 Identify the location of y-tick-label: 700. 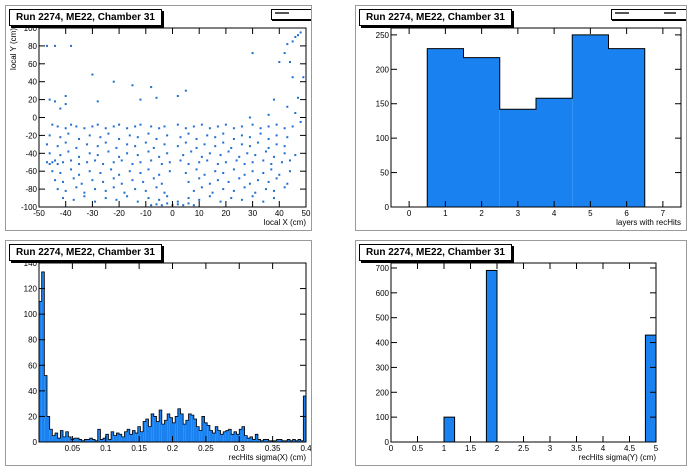
(383, 268).